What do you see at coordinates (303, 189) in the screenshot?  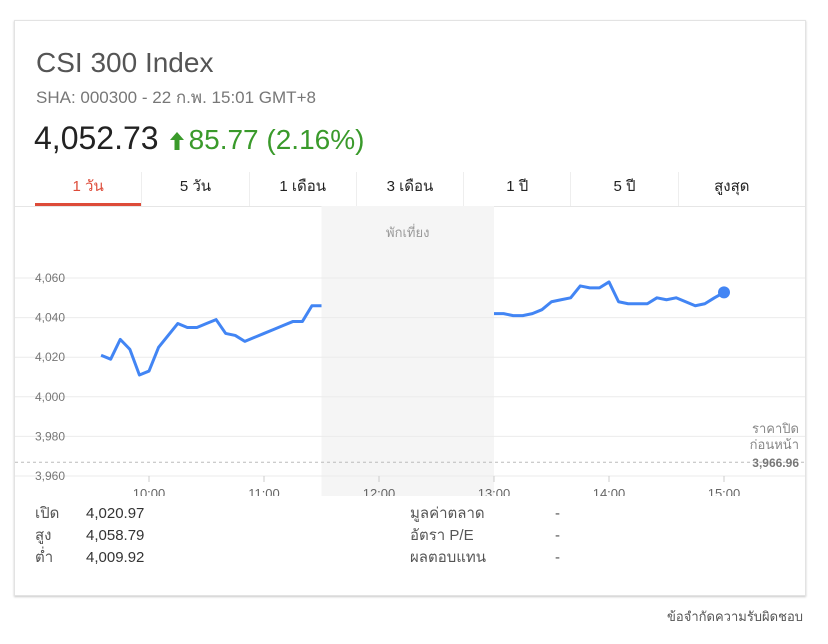 I see `tab-1-month: 1 เดือน` at bounding box center [303, 189].